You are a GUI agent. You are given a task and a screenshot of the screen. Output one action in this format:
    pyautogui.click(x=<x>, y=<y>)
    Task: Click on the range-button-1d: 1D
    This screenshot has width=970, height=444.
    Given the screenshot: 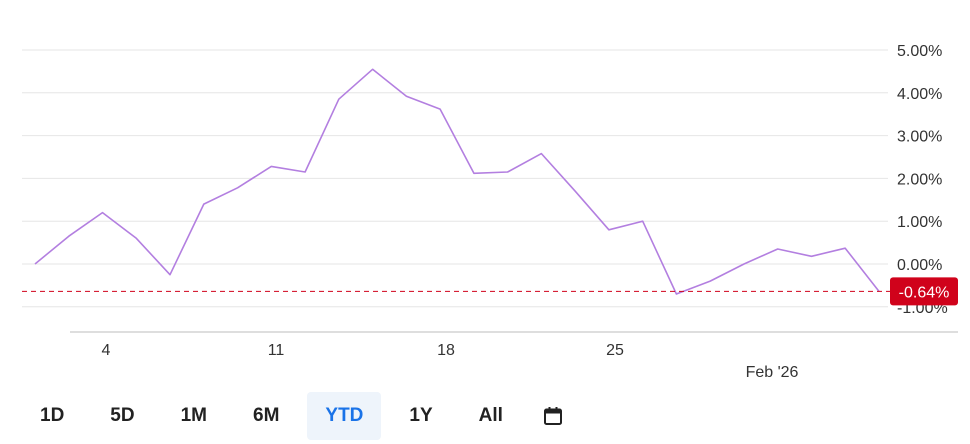 What is the action you would take?
    pyautogui.click(x=52, y=416)
    